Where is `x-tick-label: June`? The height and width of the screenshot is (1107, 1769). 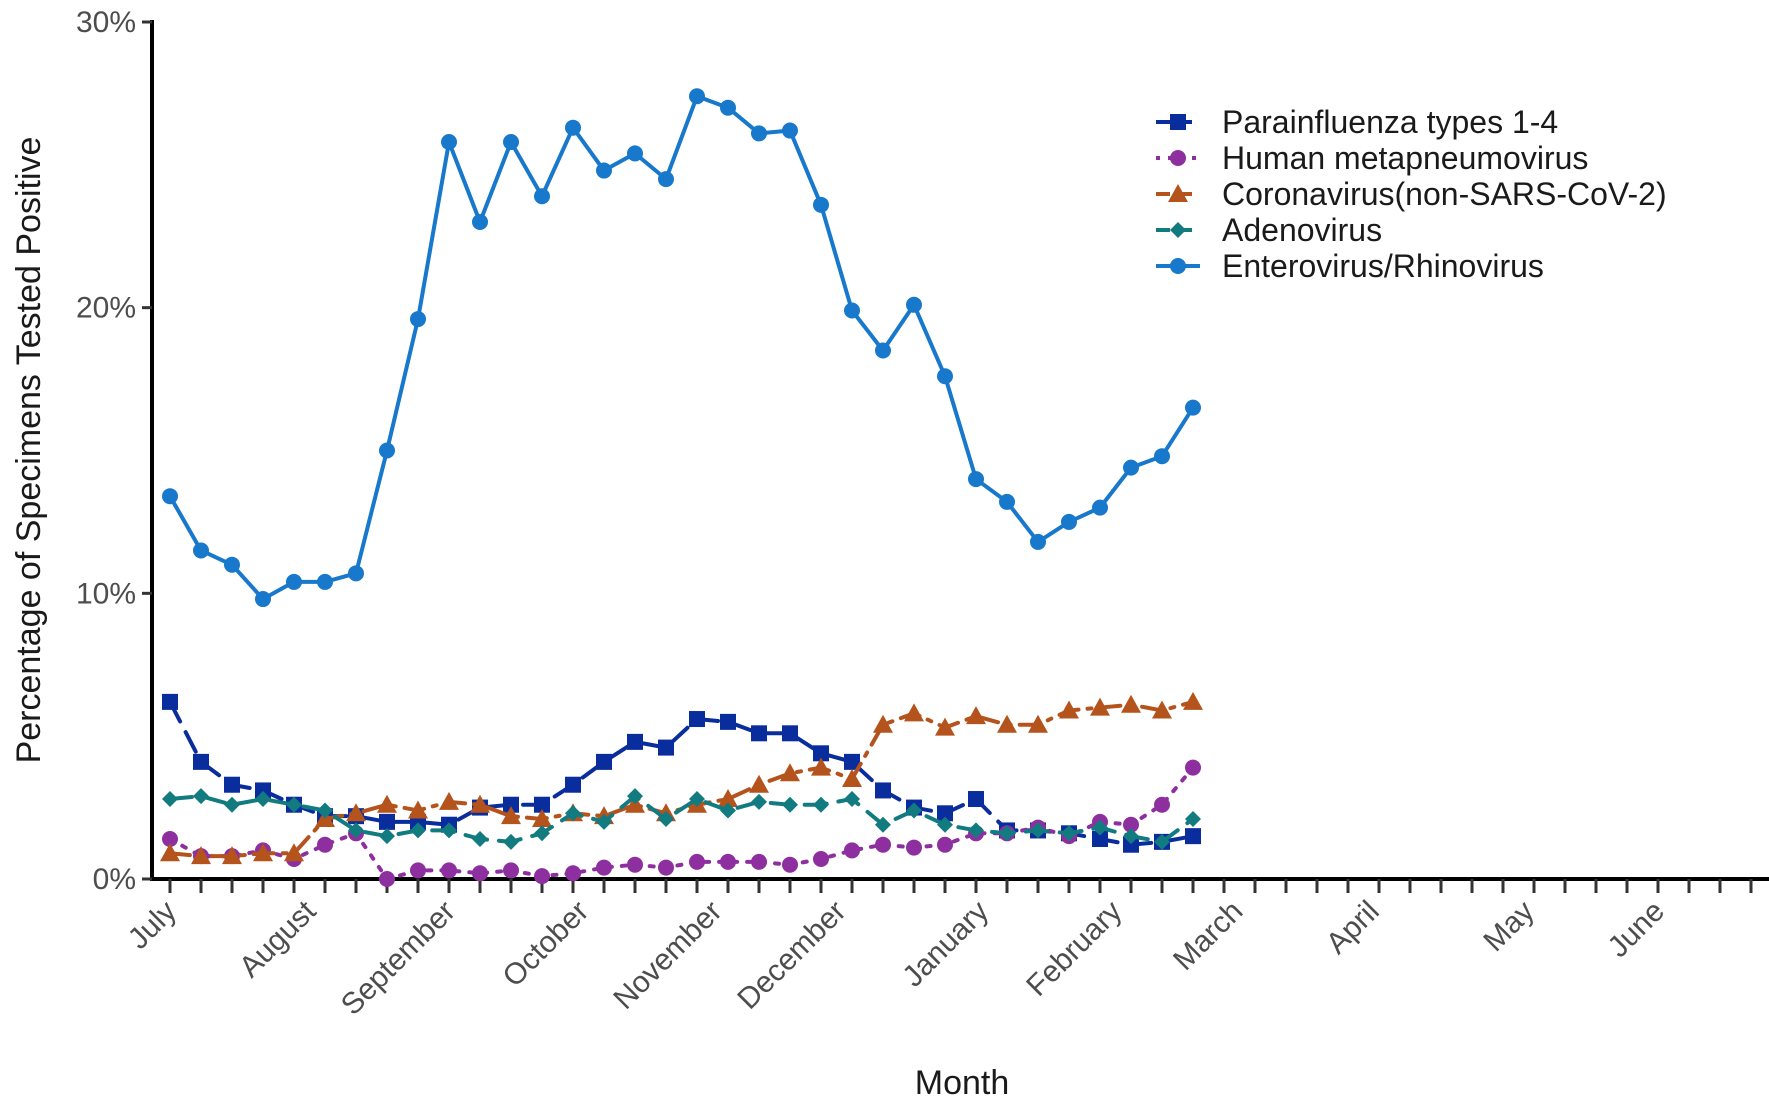 x-tick-label: June is located at coordinates (1636, 929).